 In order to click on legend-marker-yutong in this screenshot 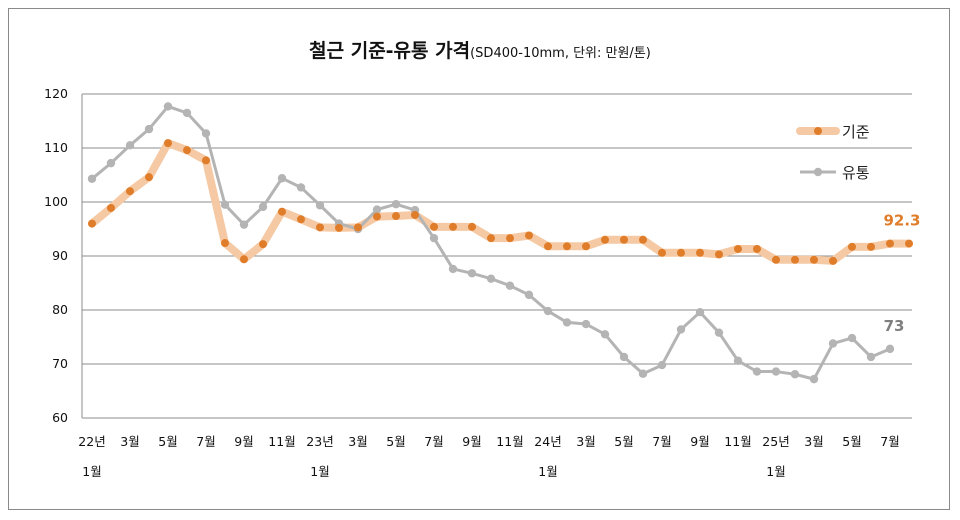, I will do `click(818, 172)`.